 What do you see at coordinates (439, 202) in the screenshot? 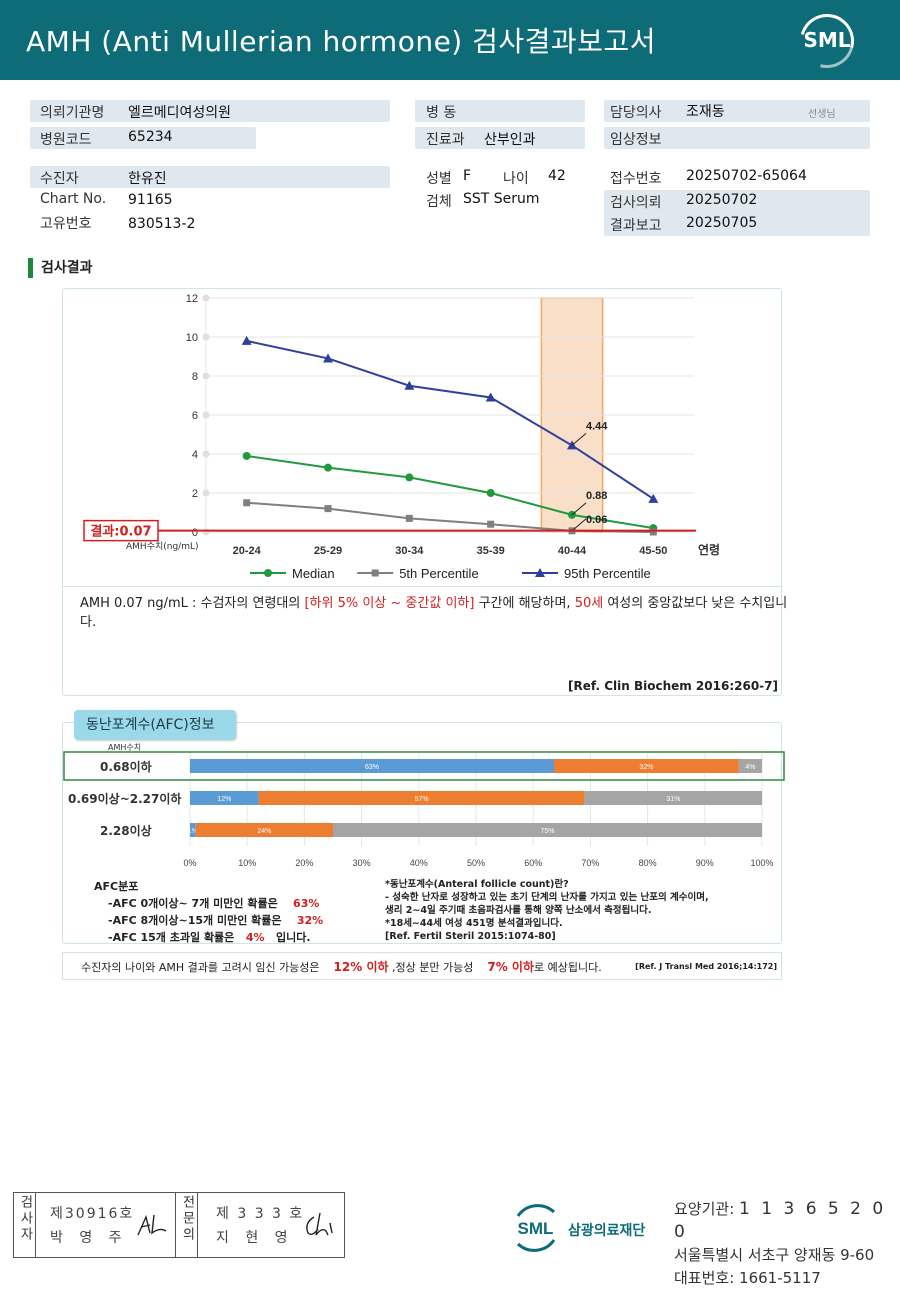
I see `specimen-label: 검체` at bounding box center [439, 202].